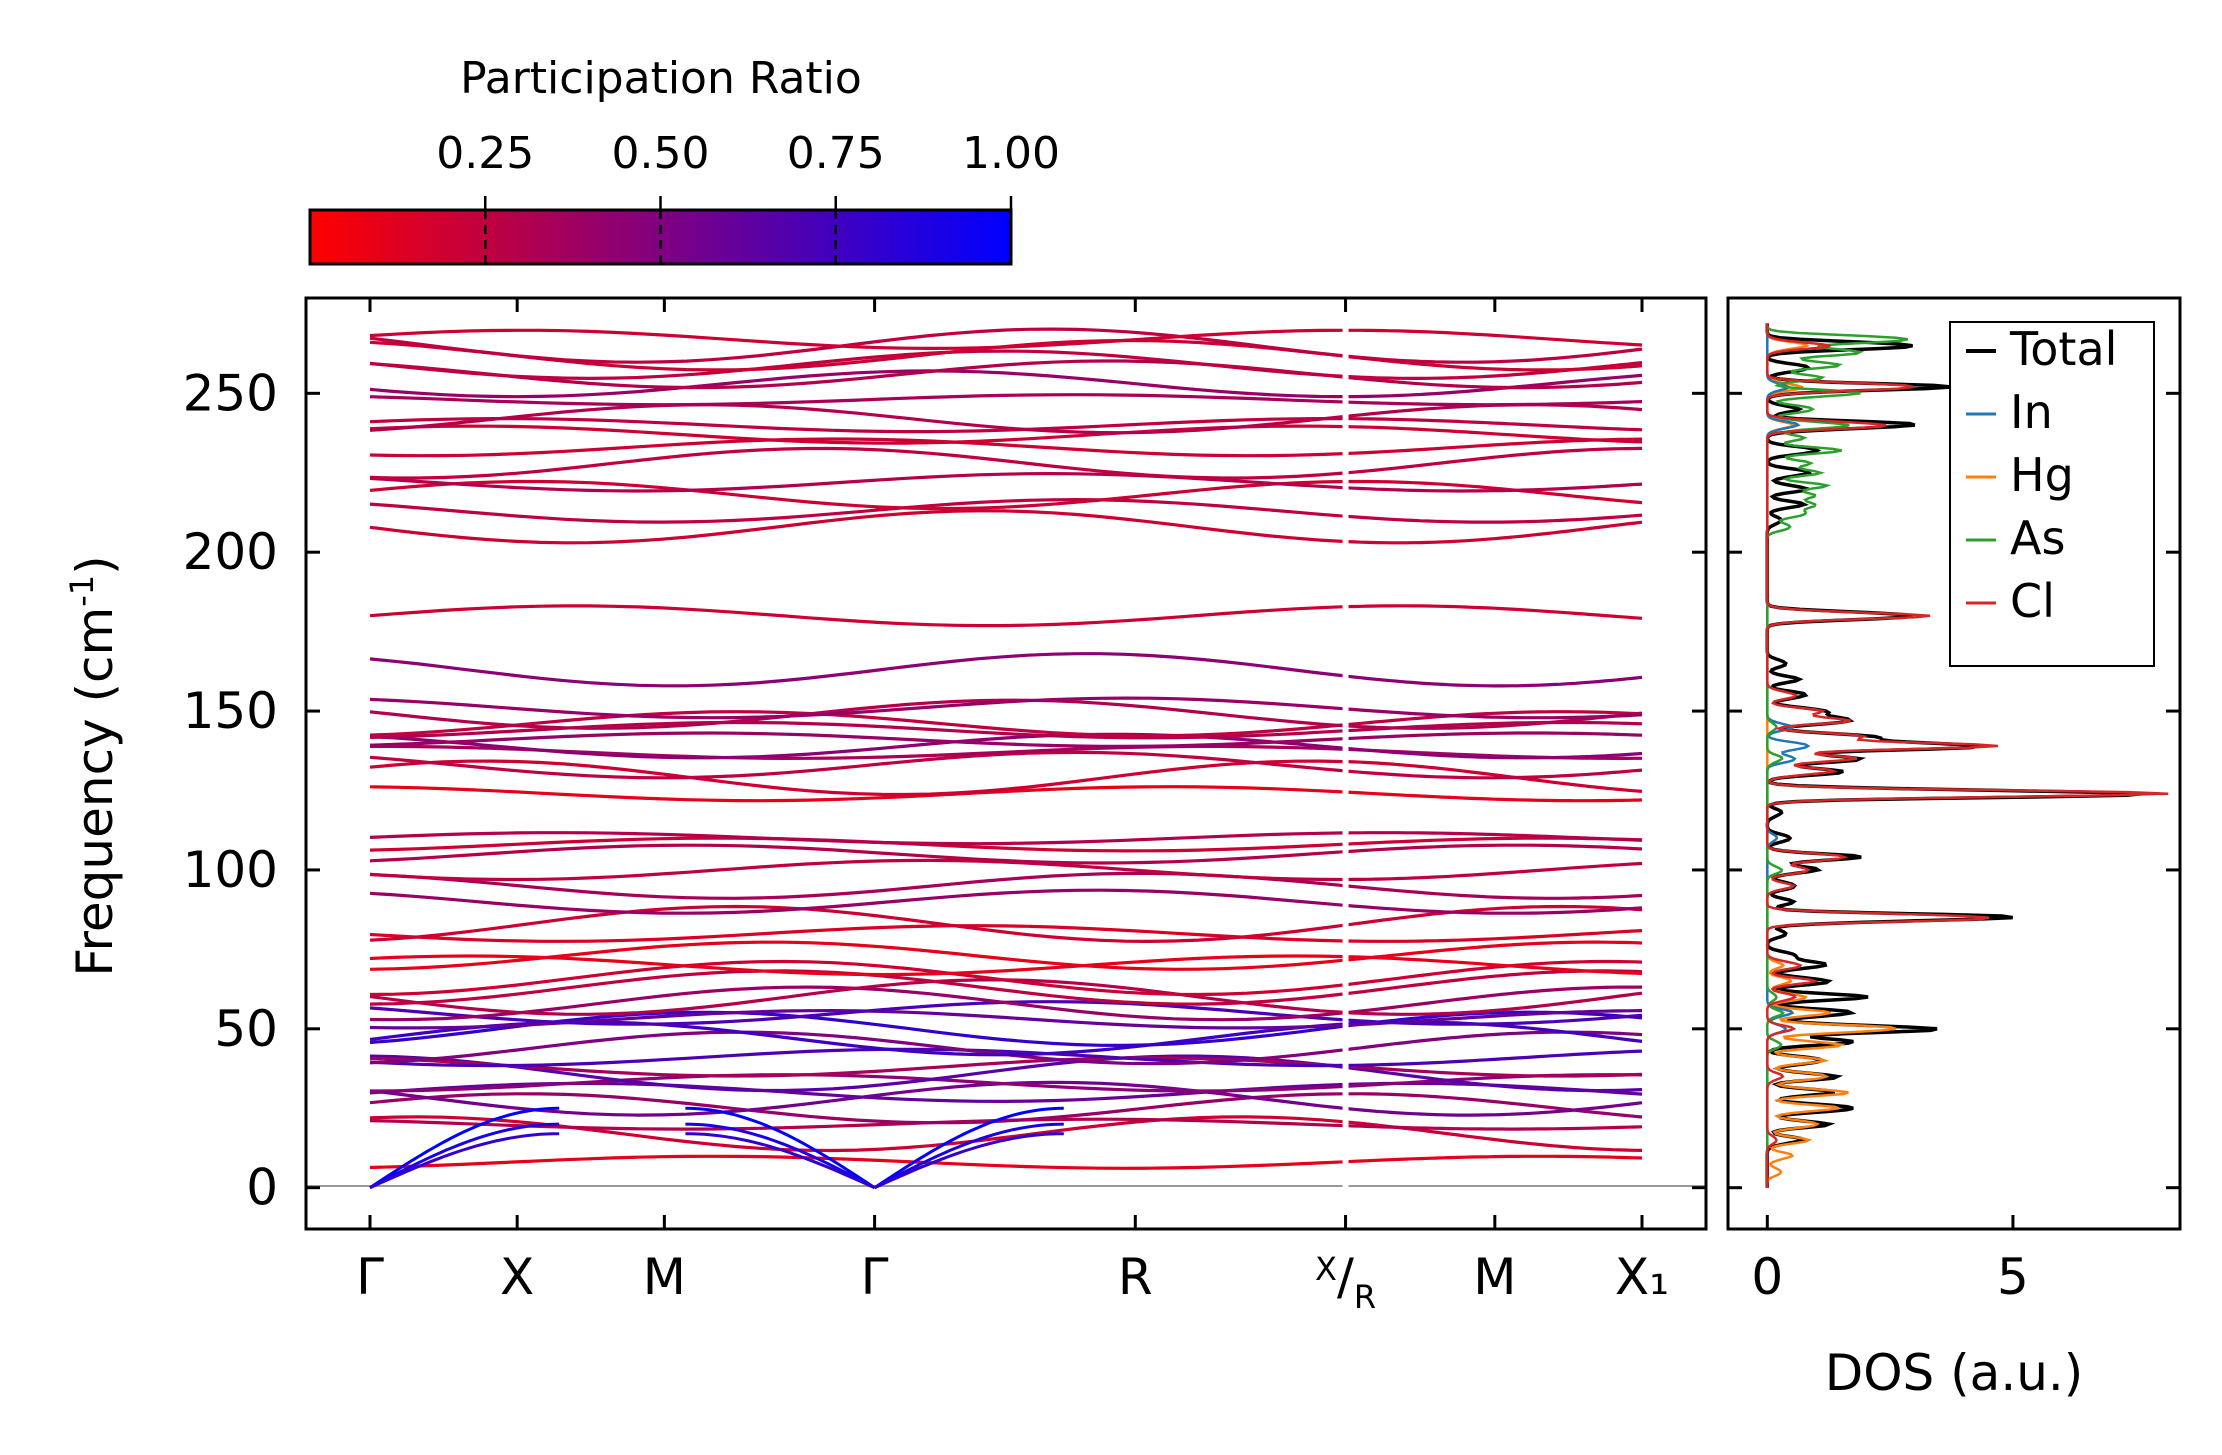 The height and width of the screenshot is (1455, 2222). Describe the element at coordinates (836, 153) in the screenshot. I see `colorbar-tick-label: 0.75` at that location.